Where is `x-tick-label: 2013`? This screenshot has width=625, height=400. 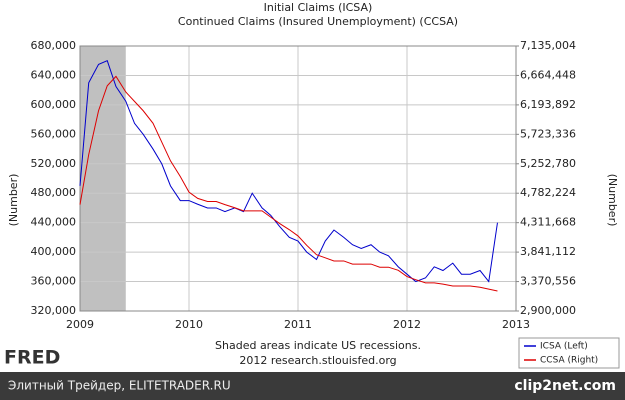 x-tick-label: 2013 is located at coordinates (516, 324).